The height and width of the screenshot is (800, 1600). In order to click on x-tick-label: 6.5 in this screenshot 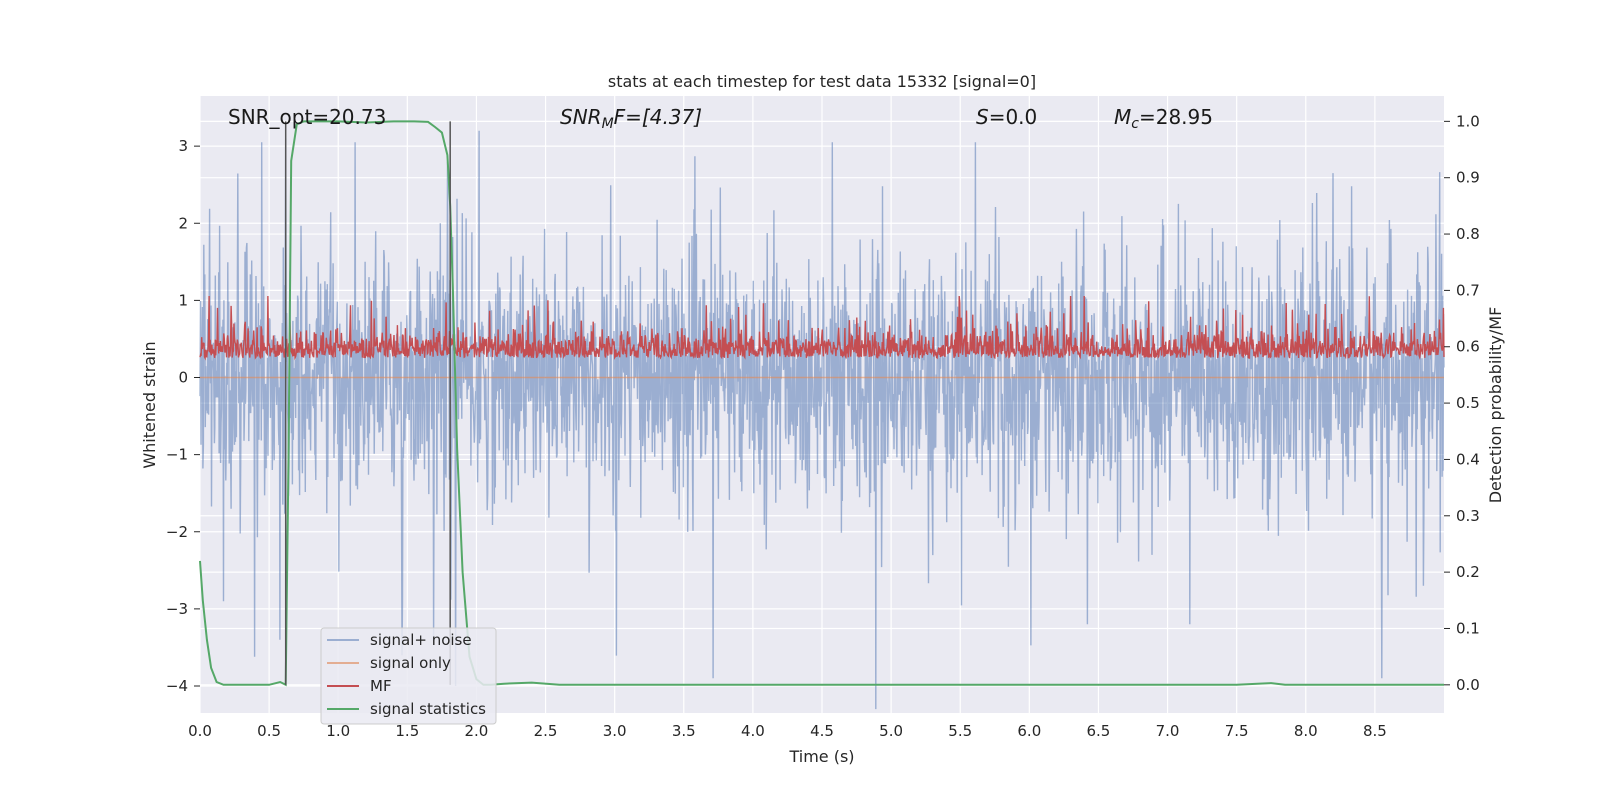, I will do `click(1099, 731)`.